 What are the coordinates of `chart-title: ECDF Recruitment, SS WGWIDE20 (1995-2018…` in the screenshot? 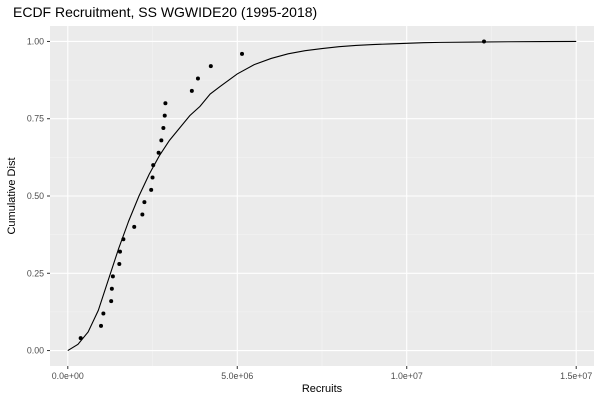 It's located at (165, 12).